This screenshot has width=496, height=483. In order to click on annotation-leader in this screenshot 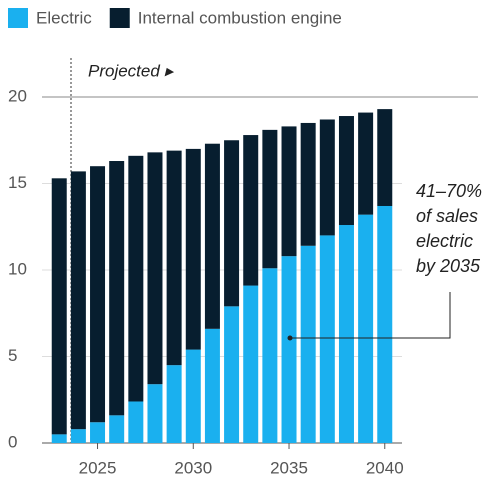, I will do `click(370, 315)`.